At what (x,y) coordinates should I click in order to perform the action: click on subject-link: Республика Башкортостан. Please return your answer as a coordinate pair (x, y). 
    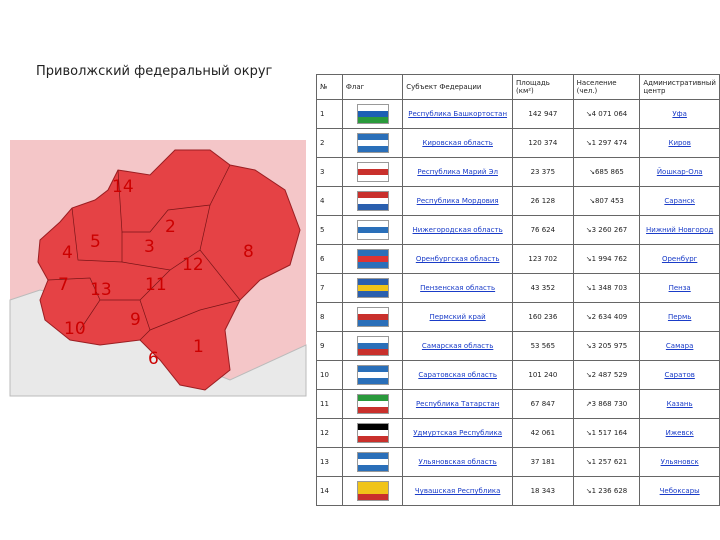
    Looking at the image, I should click on (458, 114).